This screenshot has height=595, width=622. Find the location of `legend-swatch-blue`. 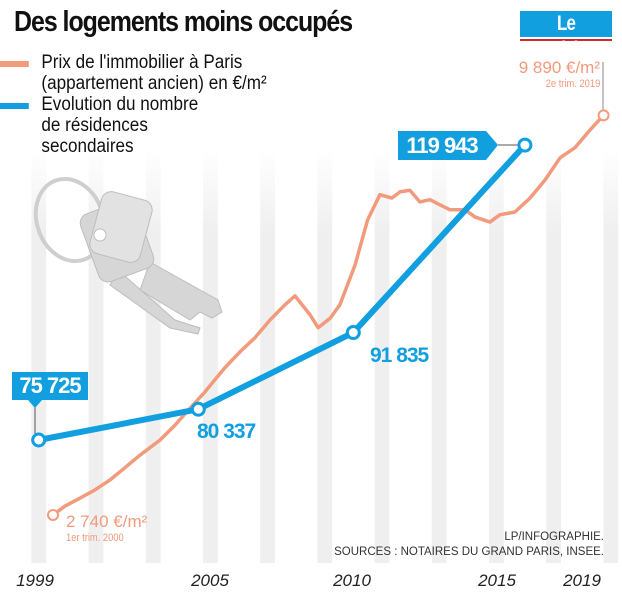

legend-swatch-blue is located at coordinates (14, 106).